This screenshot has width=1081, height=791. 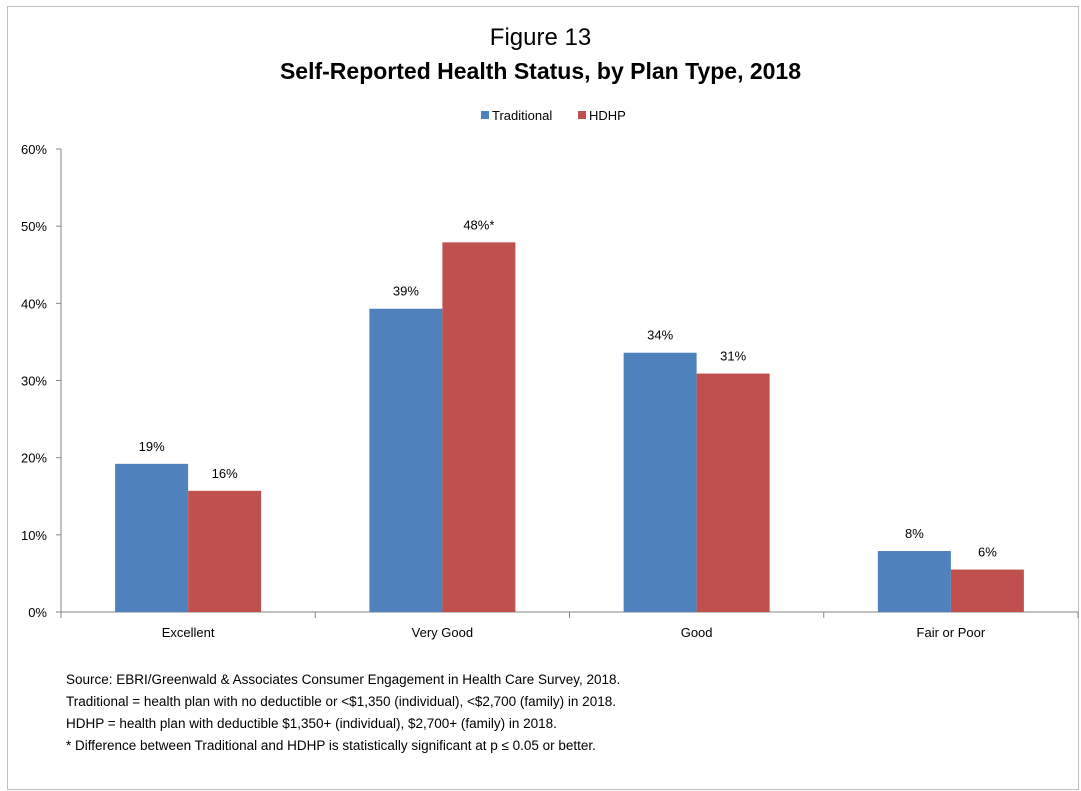 I want to click on data-label-hdhp: 48%*, so click(x=478, y=224).